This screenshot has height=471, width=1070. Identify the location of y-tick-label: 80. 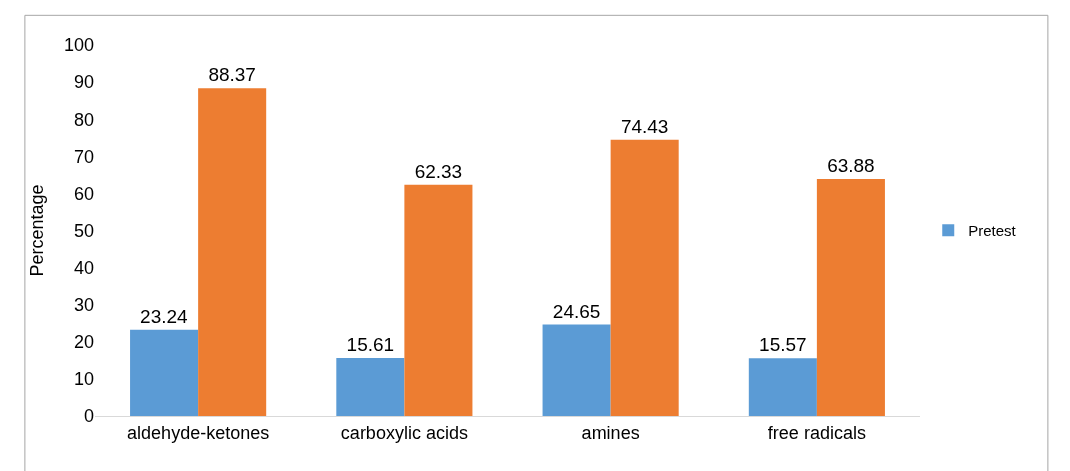
(83, 119).